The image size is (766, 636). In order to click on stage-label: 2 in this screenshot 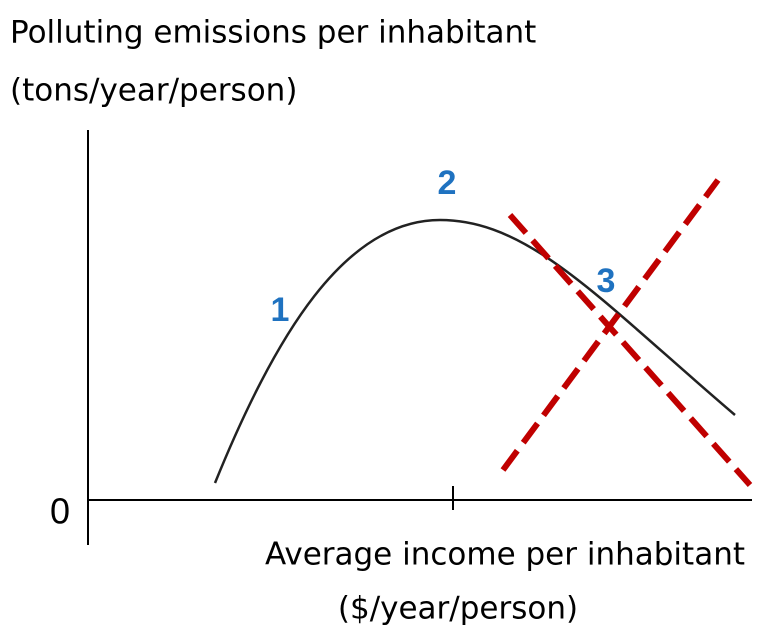, I will do `click(447, 183)`.